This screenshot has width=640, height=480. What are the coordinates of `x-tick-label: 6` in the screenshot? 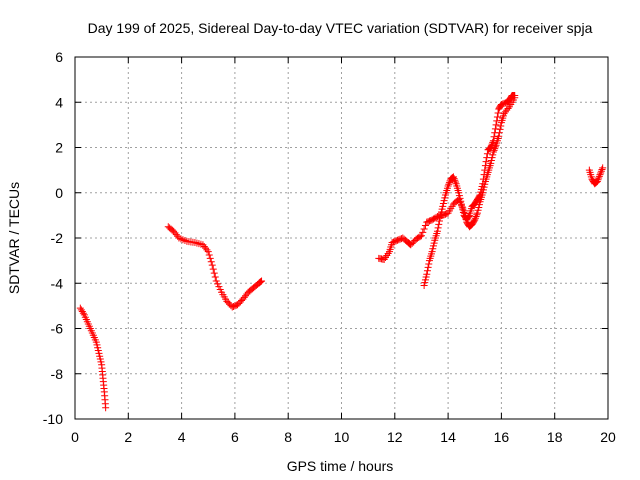 It's located at (235, 437).